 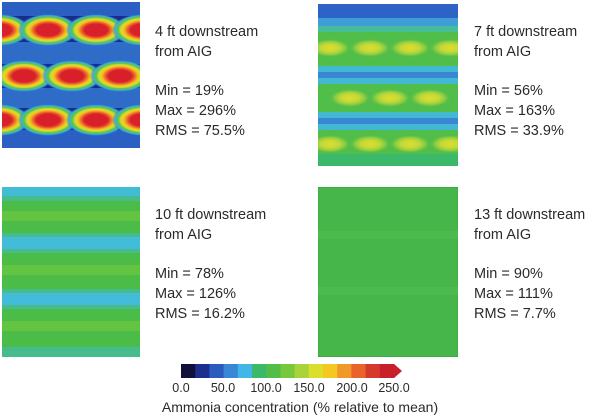 I want to click on panel-rms: RMS = 33.9%, so click(x=519, y=131).